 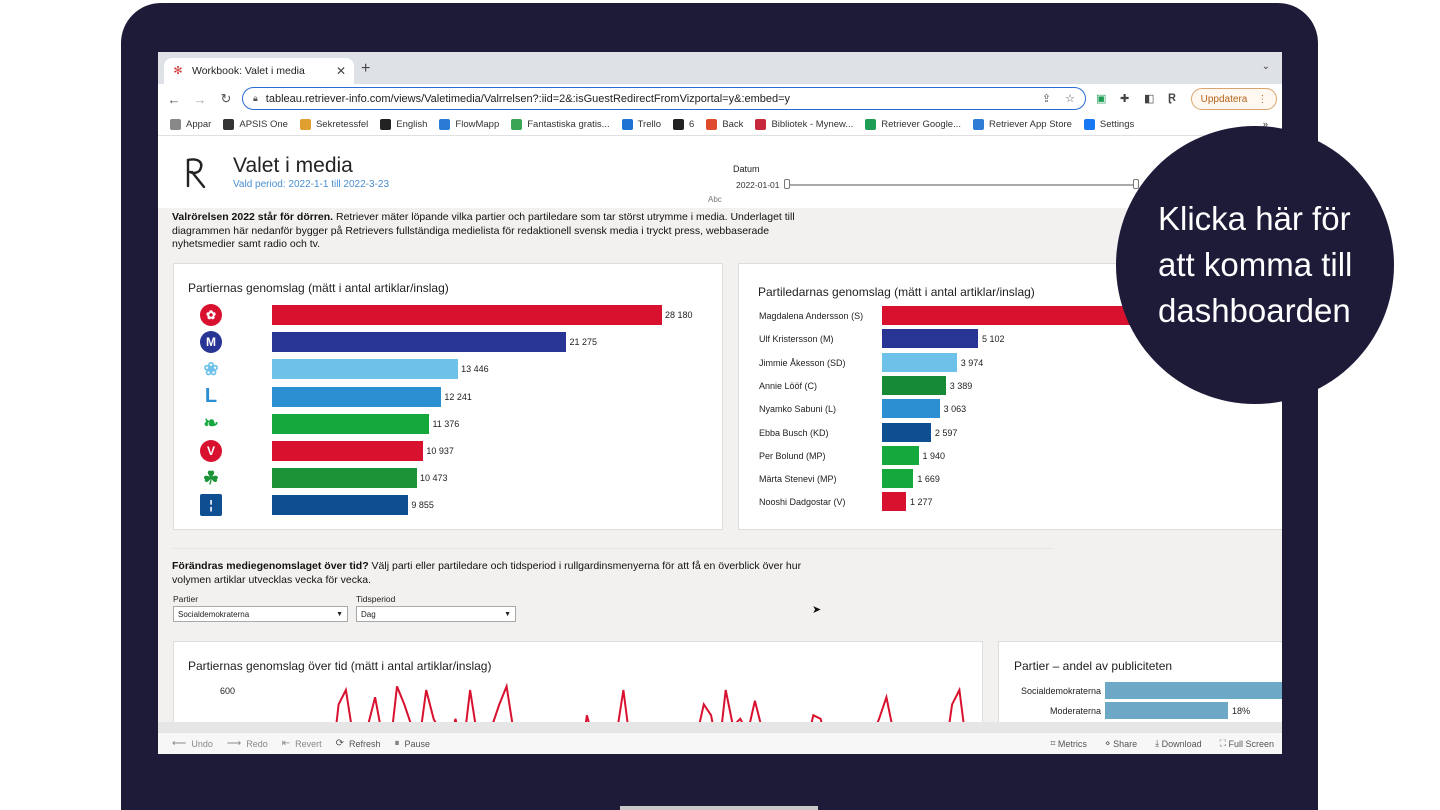 I want to click on redo-button: ⟶ Redo, so click(x=247, y=743).